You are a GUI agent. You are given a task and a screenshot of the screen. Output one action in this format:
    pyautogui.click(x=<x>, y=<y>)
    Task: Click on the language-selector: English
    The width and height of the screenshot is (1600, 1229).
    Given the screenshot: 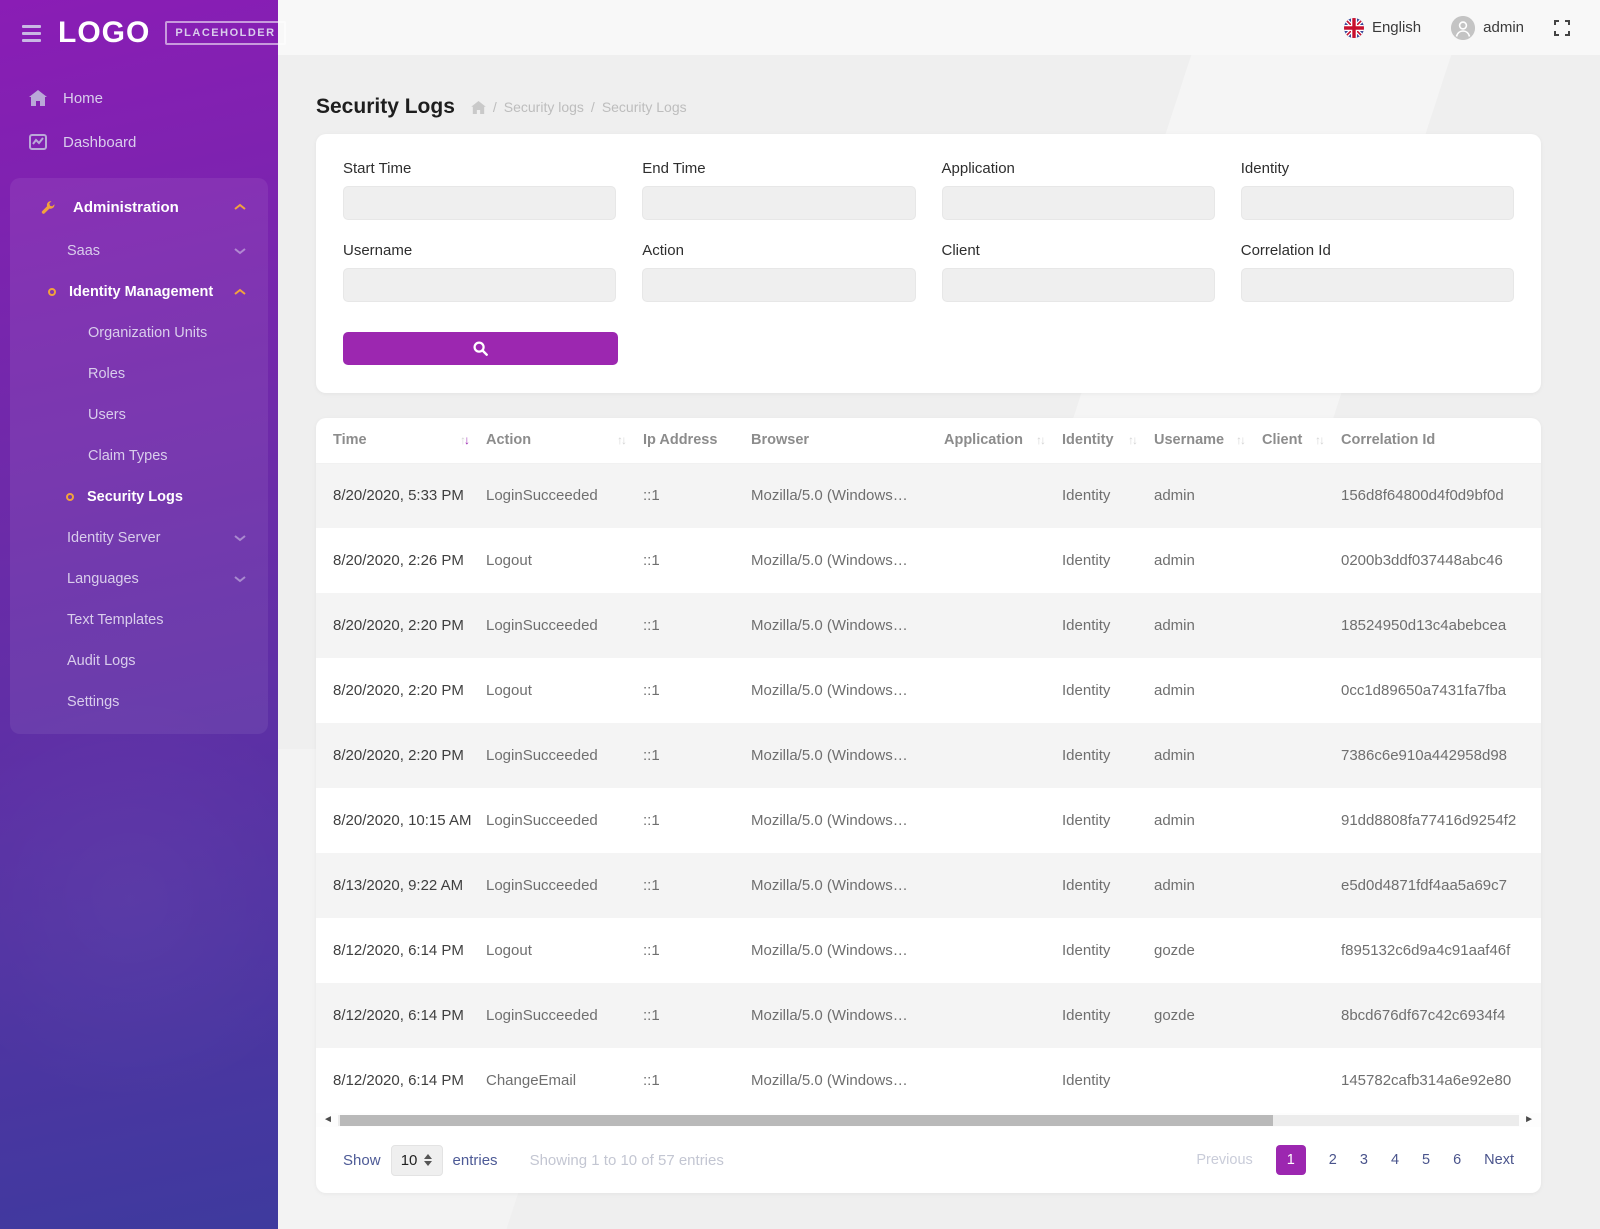 What is the action you would take?
    pyautogui.click(x=1382, y=27)
    